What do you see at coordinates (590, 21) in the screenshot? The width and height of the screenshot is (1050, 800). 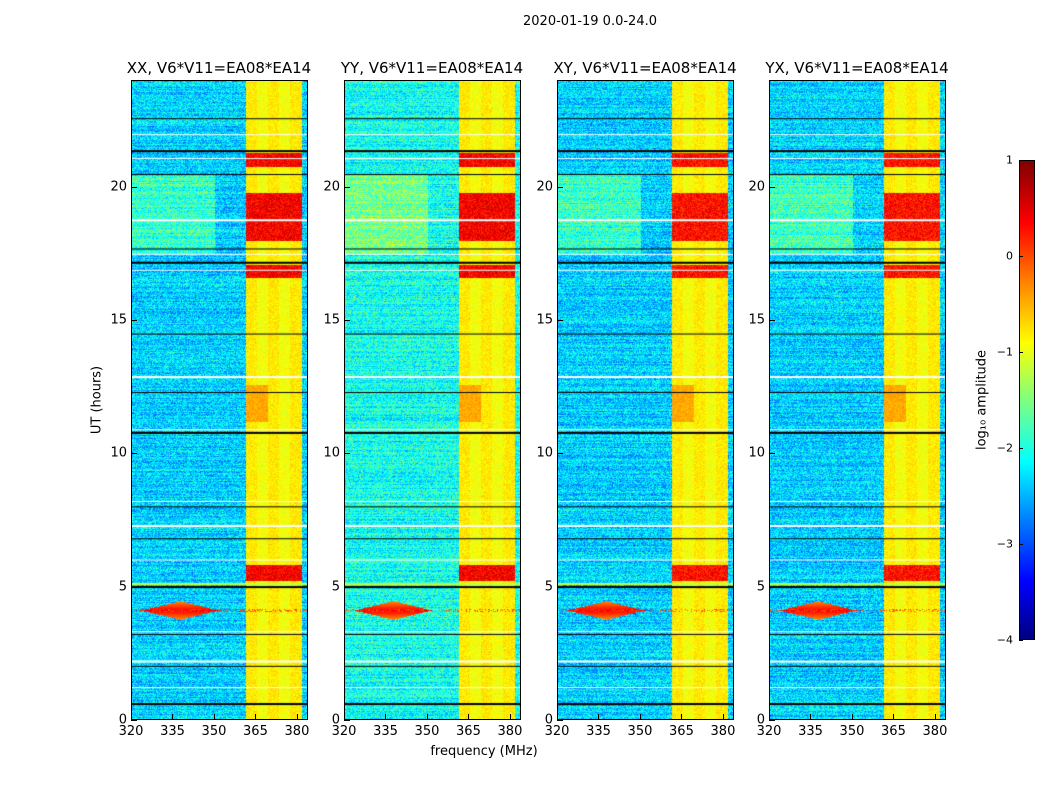 I see `figure-title: 2020-01-19 0.0-24.0` at bounding box center [590, 21].